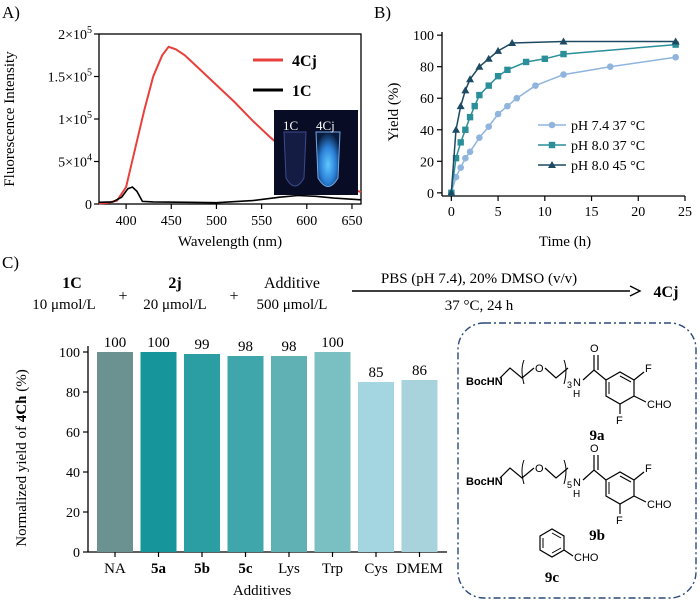 This screenshot has width=700, height=602. Describe the element at coordinates (376, 467) in the screenshot. I see `bar-cys` at that location.